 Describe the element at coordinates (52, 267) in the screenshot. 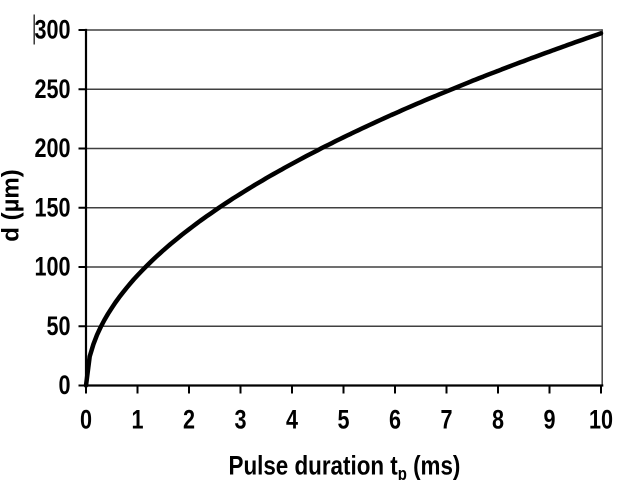

I see `svg-text: 100` at that location.